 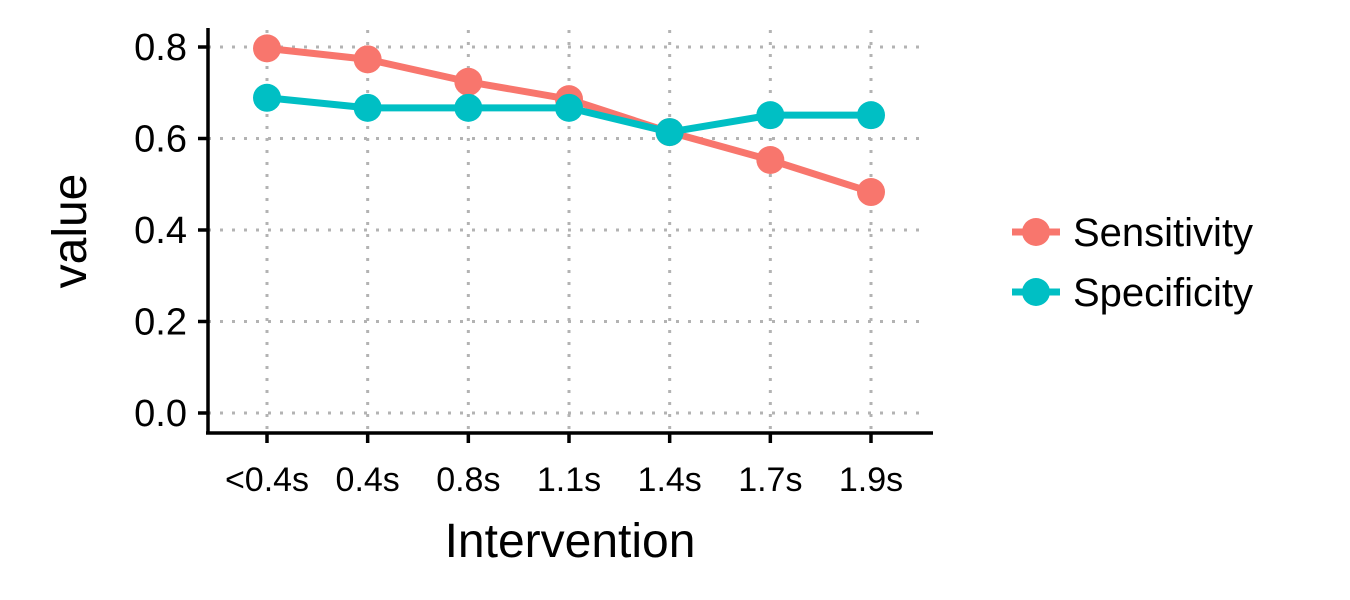 What do you see at coordinates (770, 480) in the screenshot?
I see `x-tick-label: 1.7s` at bounding box center [770, 480].